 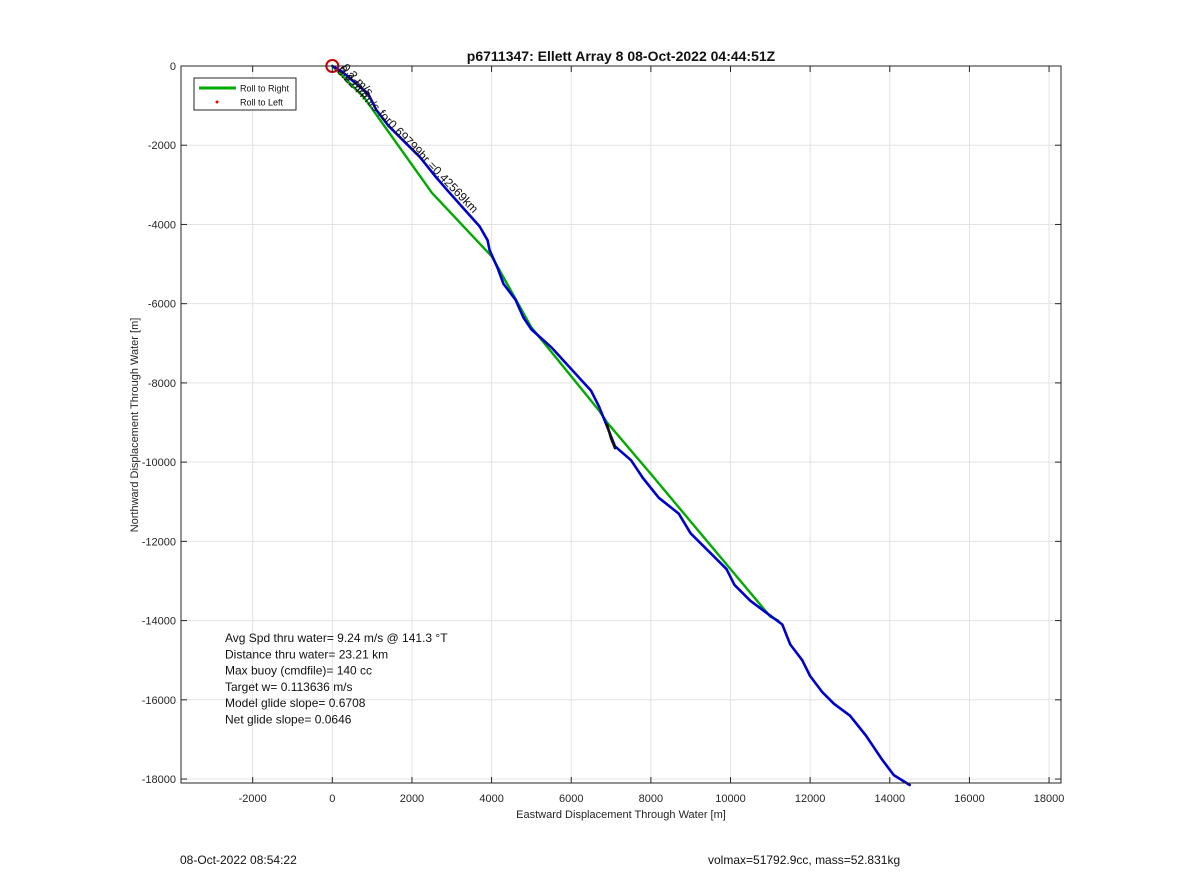 What do you see at coordinates (889, 799) in the screenshot?
I see `x-tick-label: 14000` at bounding box center [889, 799].